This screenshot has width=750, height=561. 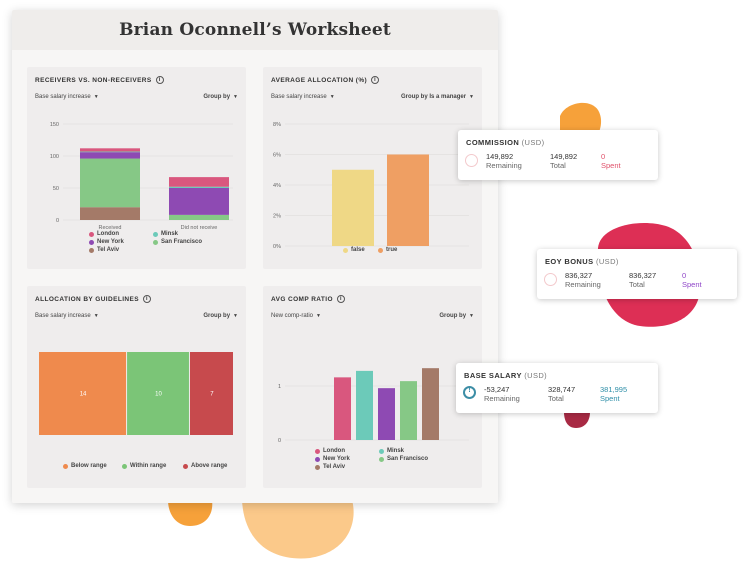 What do you see at coordinates (67, 97) in the screenshot?
I see `receivers-filter-dropdown: Base salary increase ▼` at bounding box center [67, 97].